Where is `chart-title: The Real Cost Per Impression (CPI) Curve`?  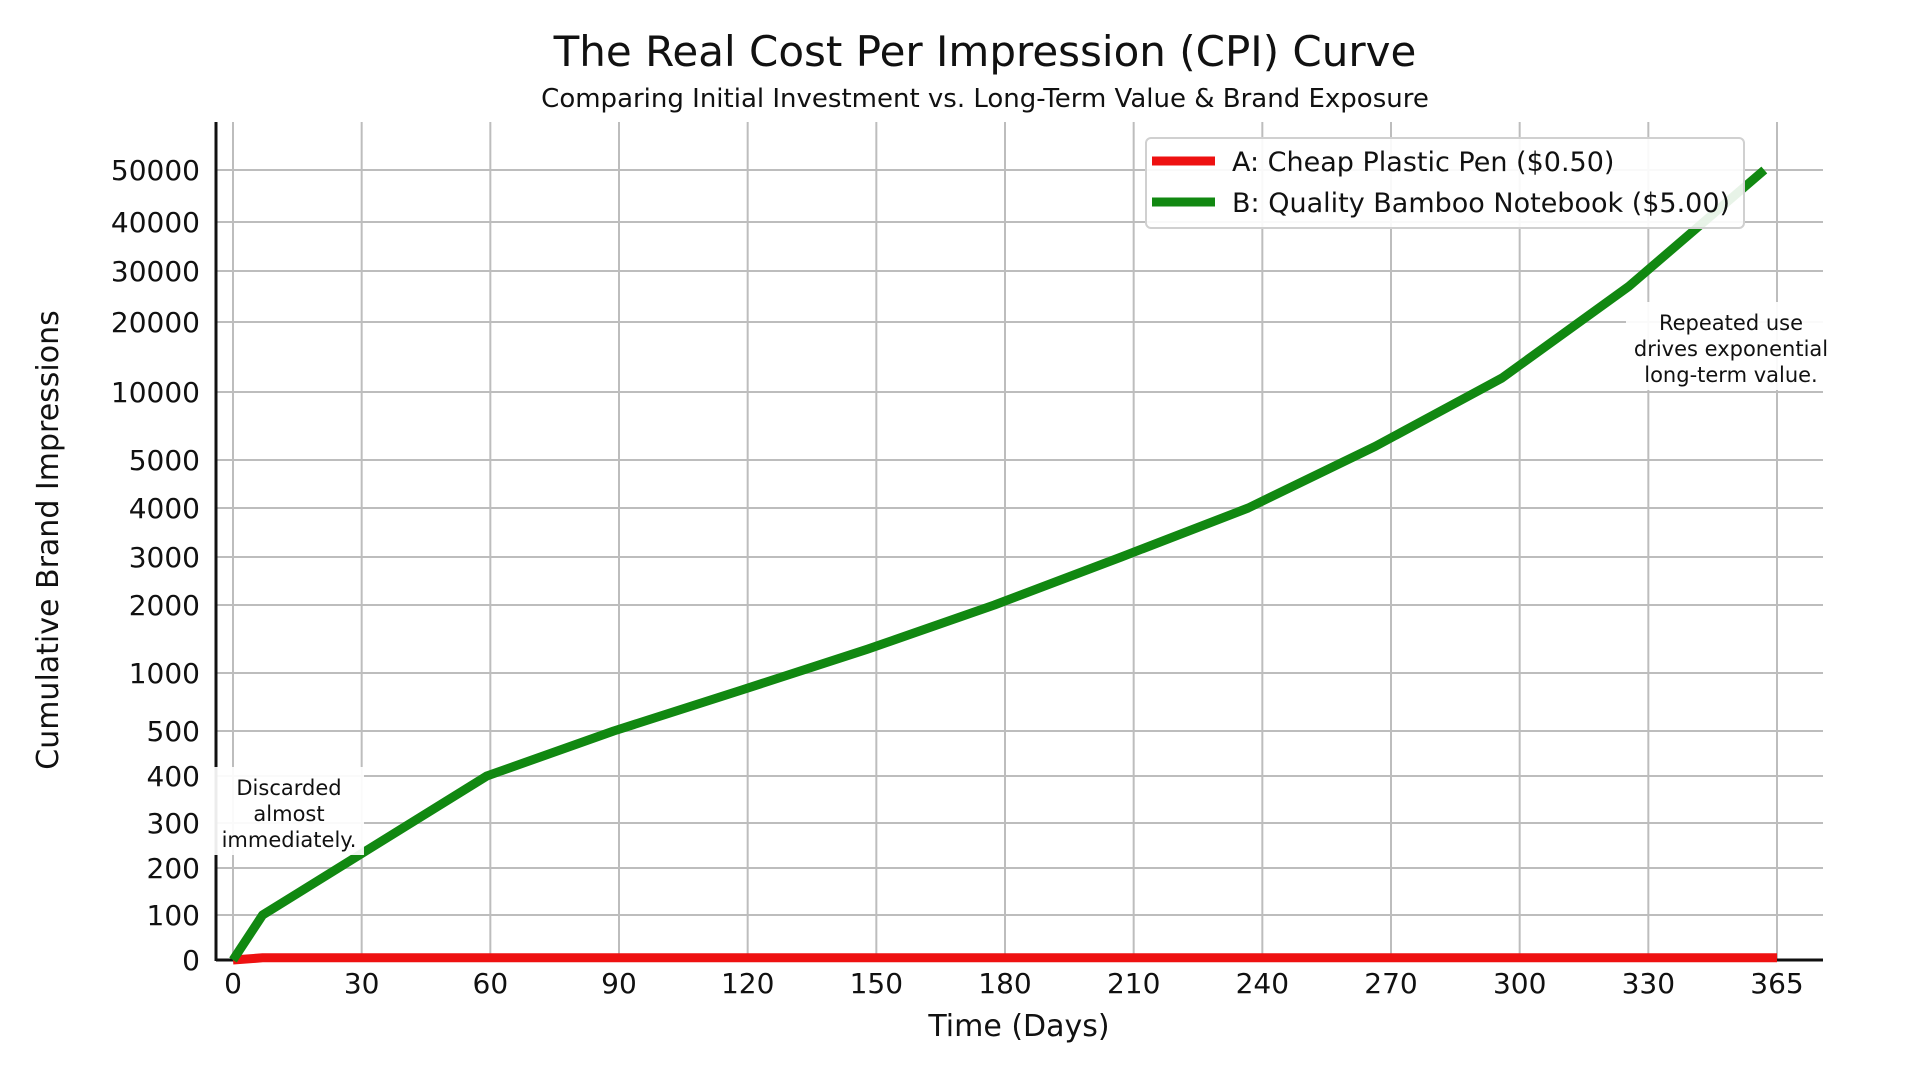
chart-title: The Real Cost Per Impression (CPI) Curve is located at coordinates (985, 51).